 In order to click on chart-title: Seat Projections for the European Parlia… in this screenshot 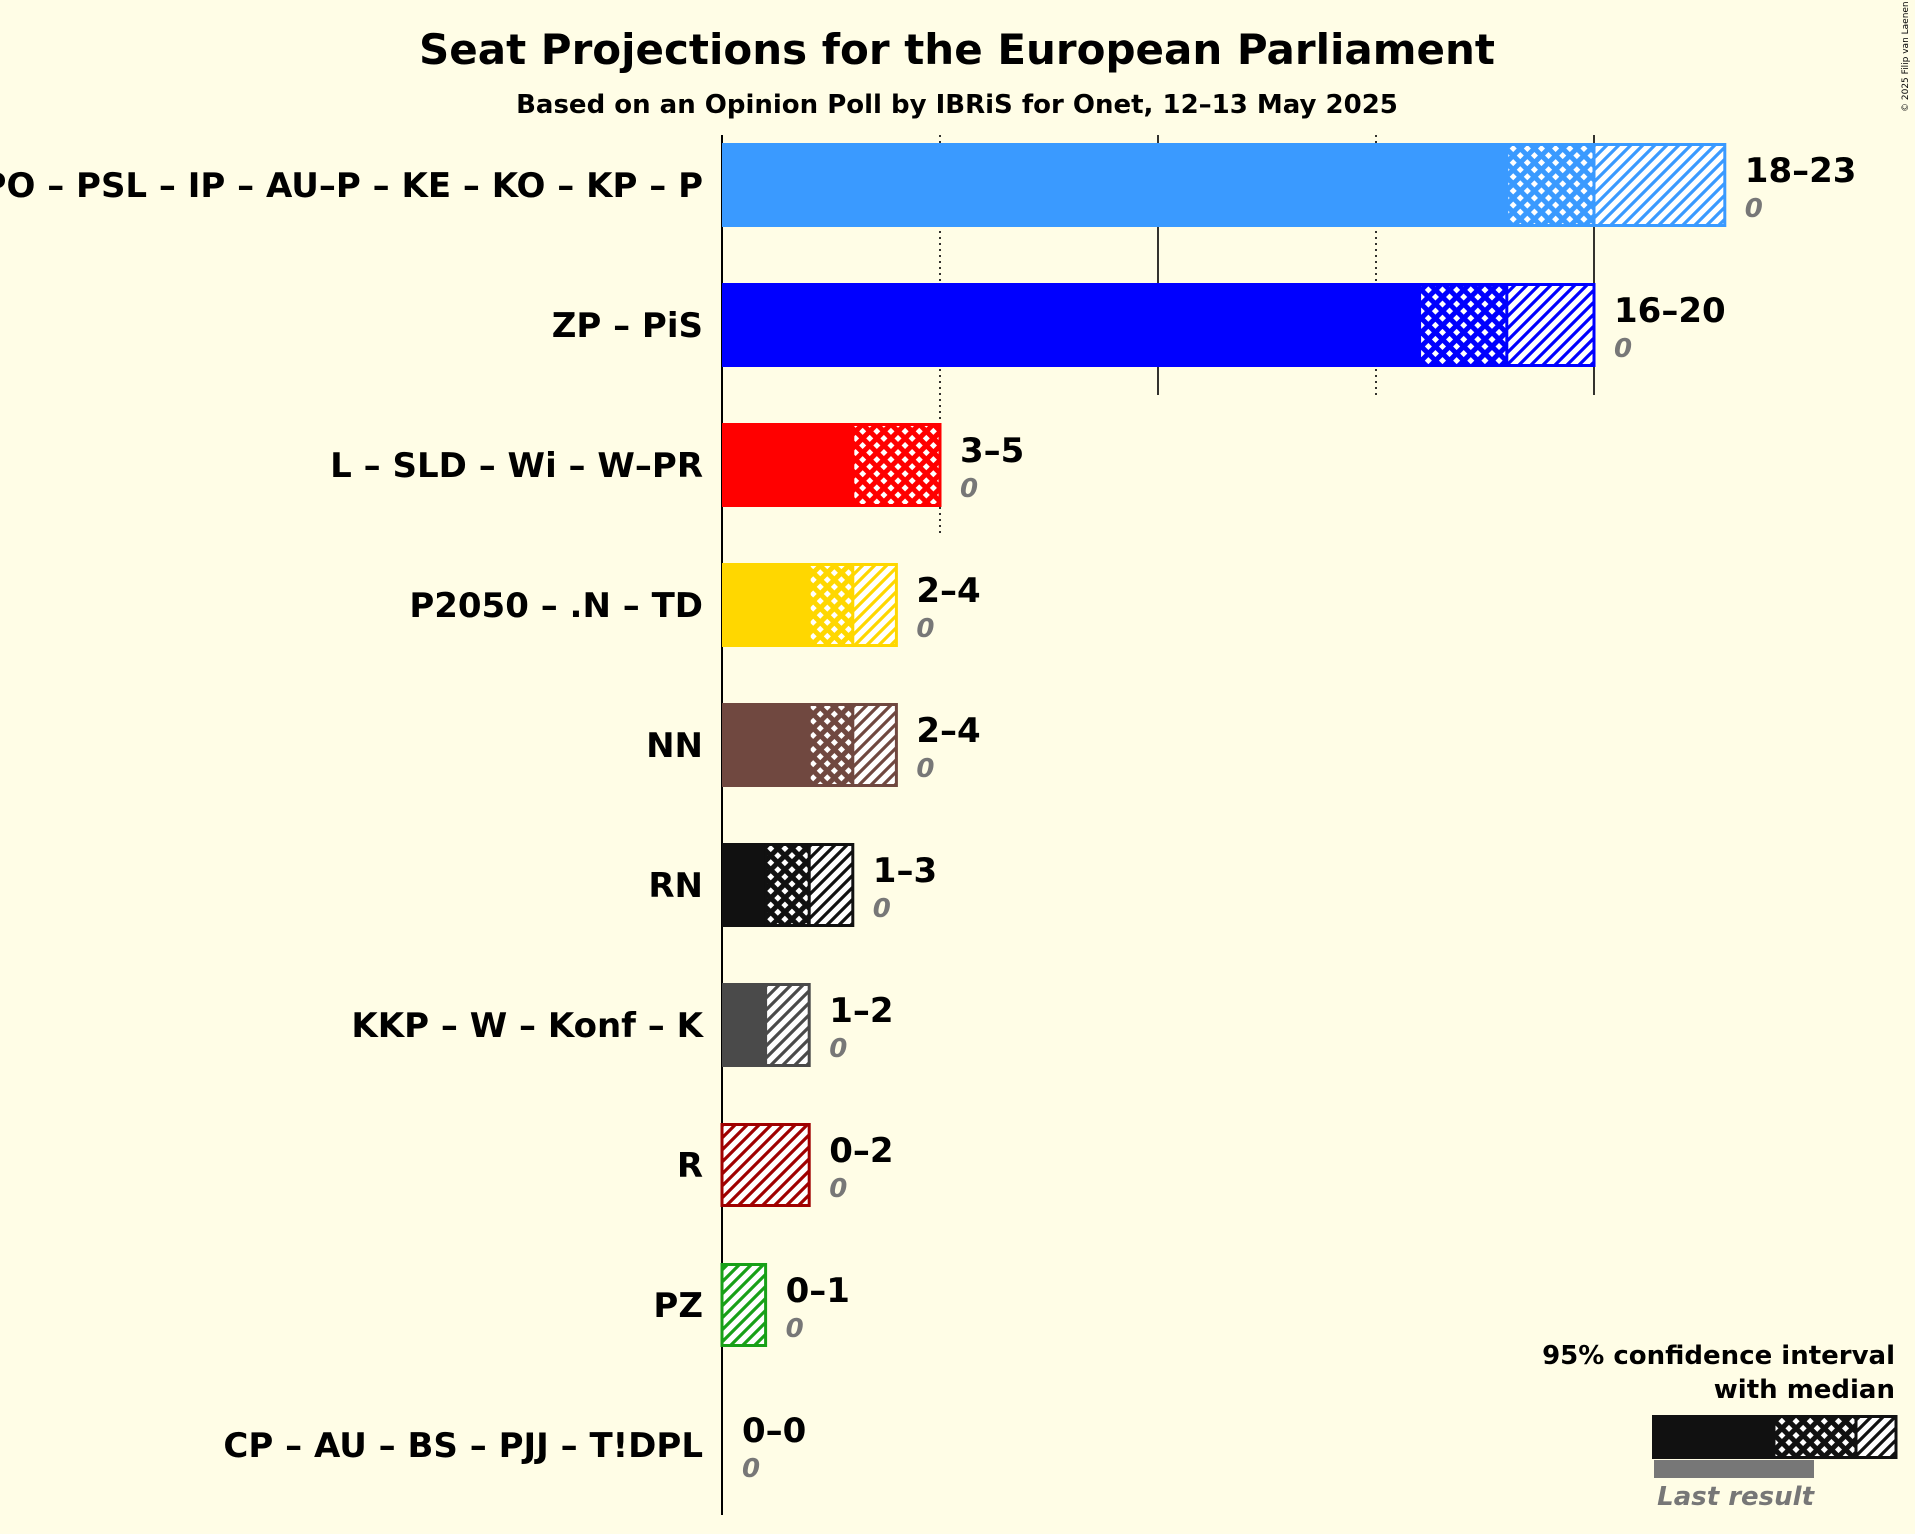, I will do `click(957, 49)`.